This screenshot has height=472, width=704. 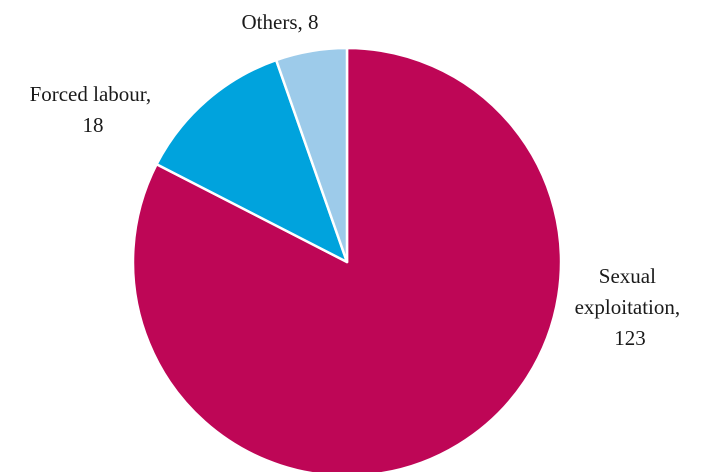 I want to click on slice-label-forced-labour: Forced labour, 18, so click(x=93, y=109).